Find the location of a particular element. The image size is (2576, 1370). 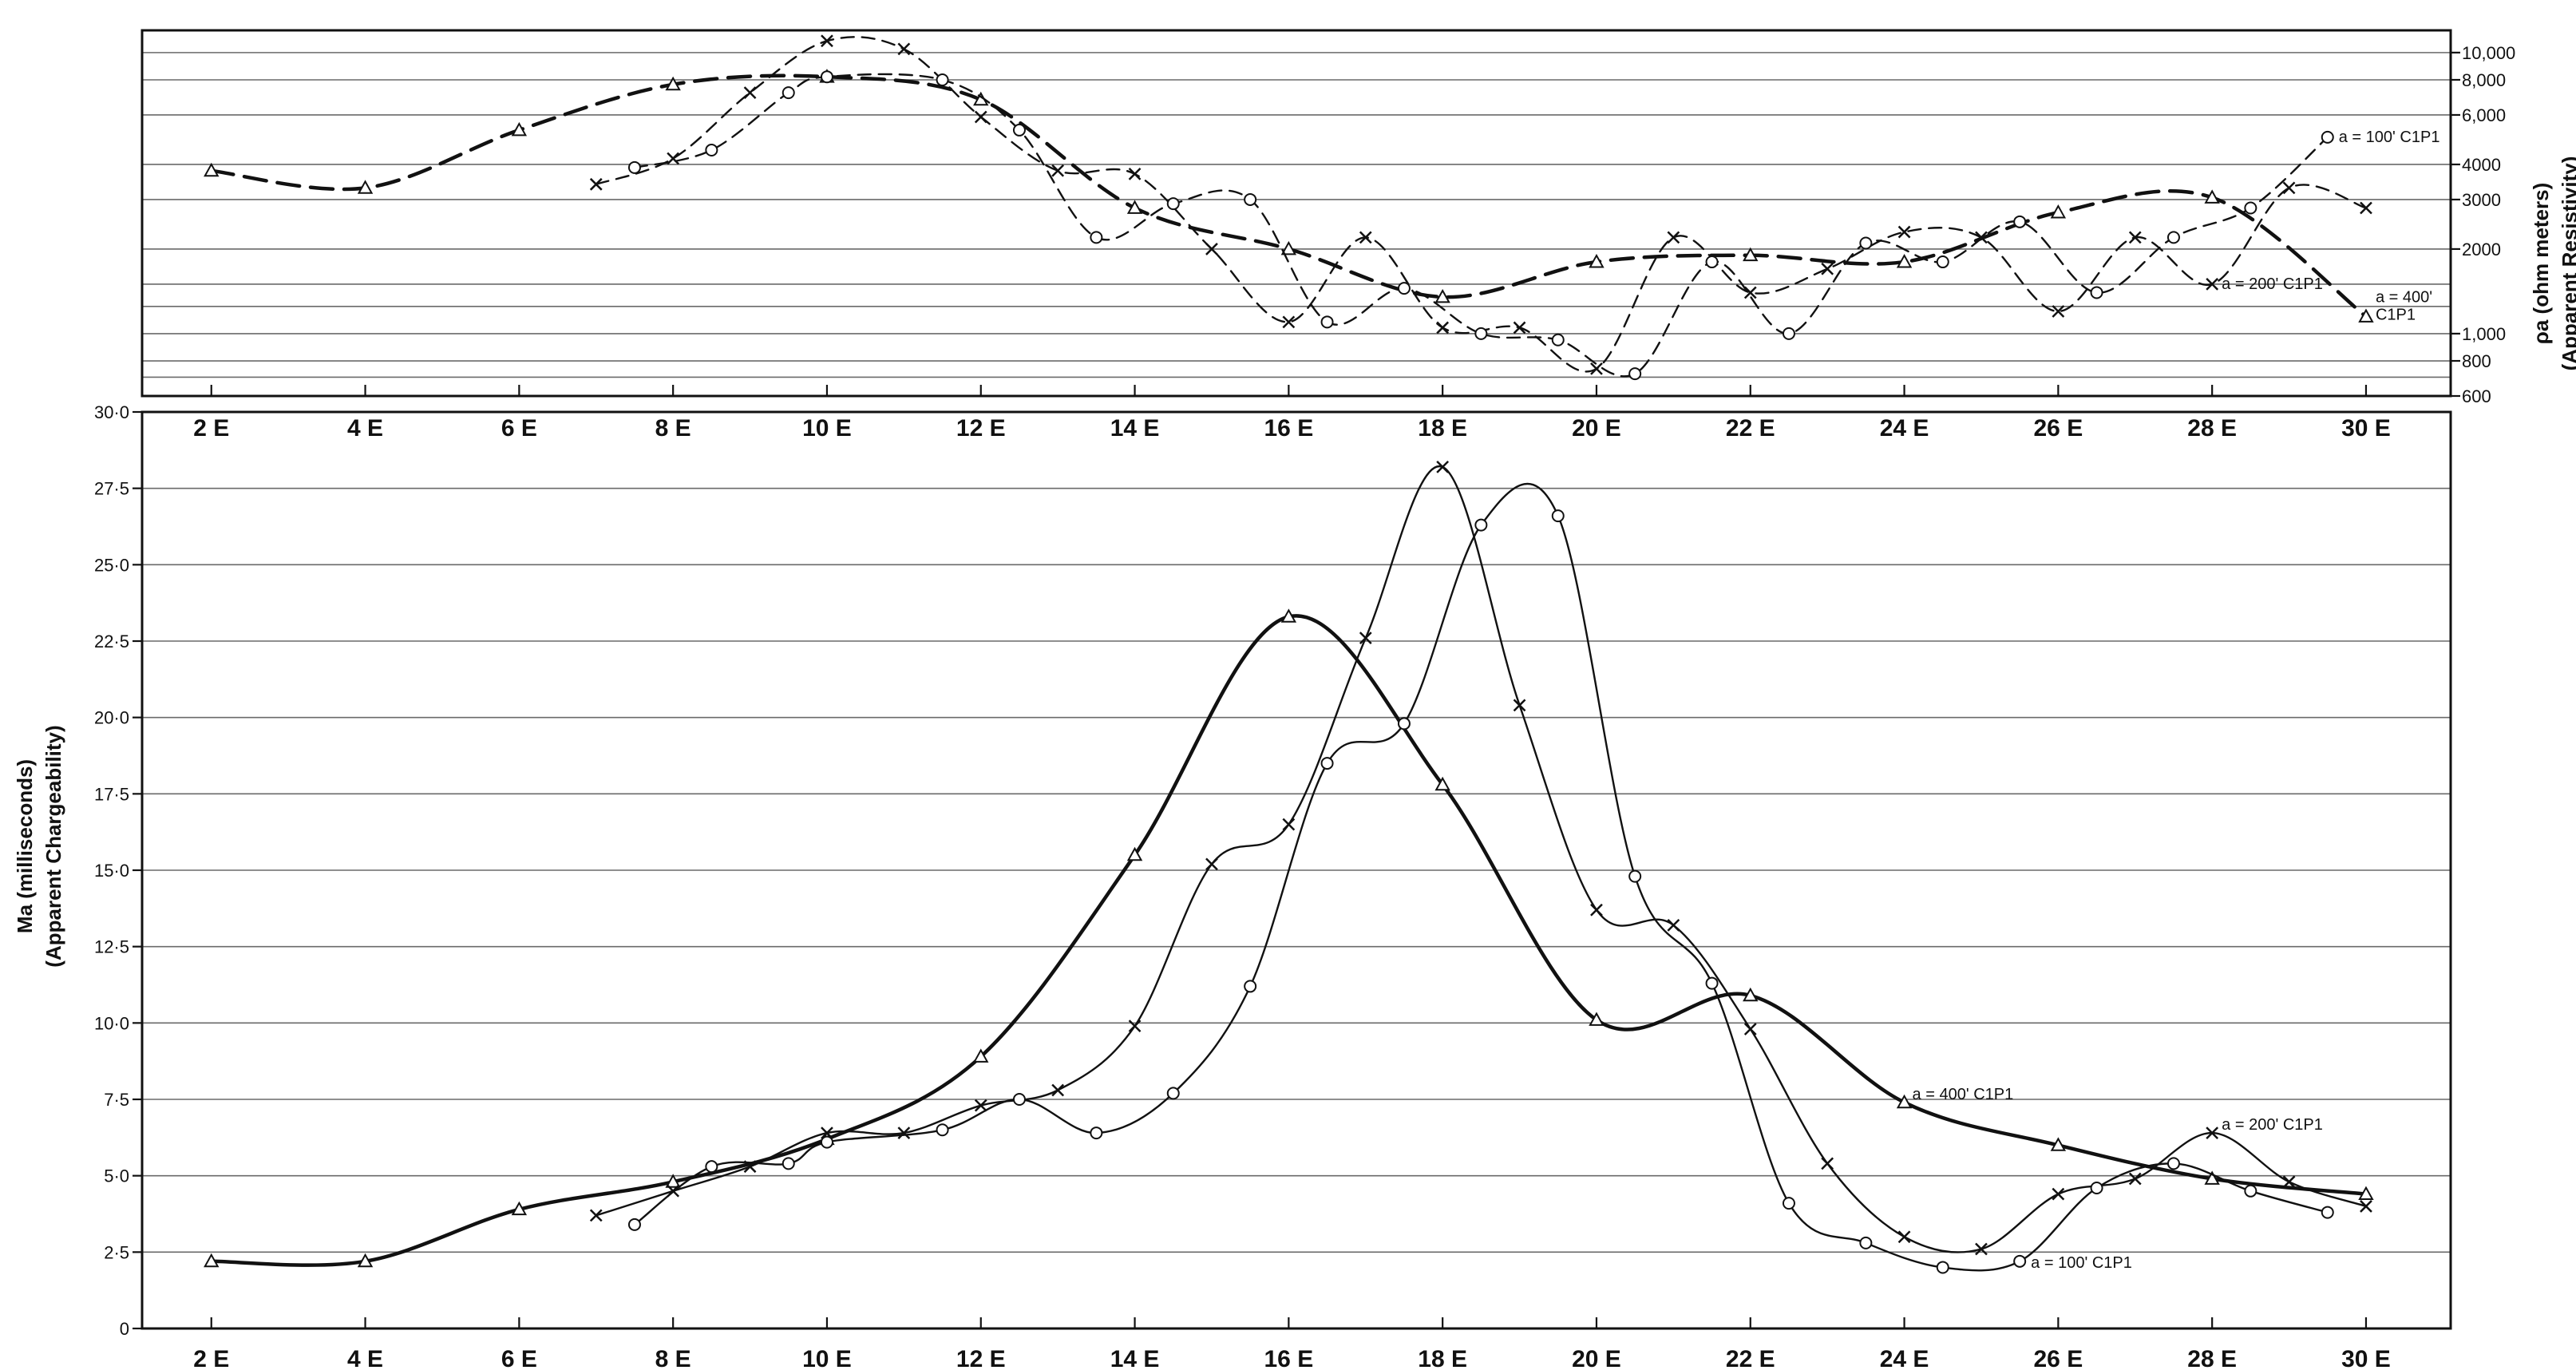

resistivity-y-tick-label: 4000 is located at coordinates (2482, 165).